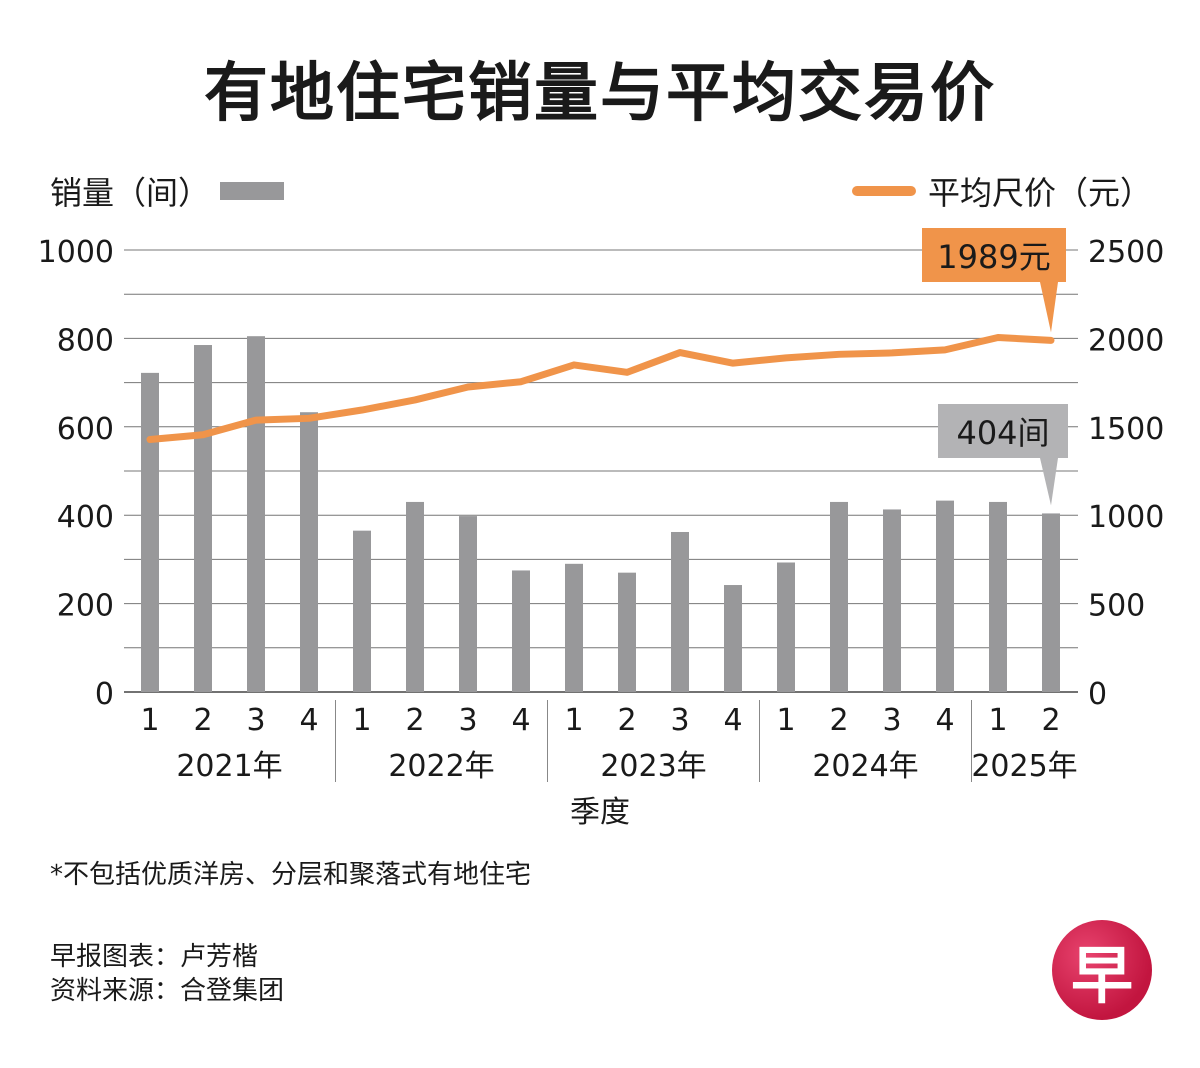 Image resolution: width=1200 pixels, height=1068 pixels. Describe the element at coordinates (883, 191) in the screenshot. I see `legend-line-swatch` at that location.